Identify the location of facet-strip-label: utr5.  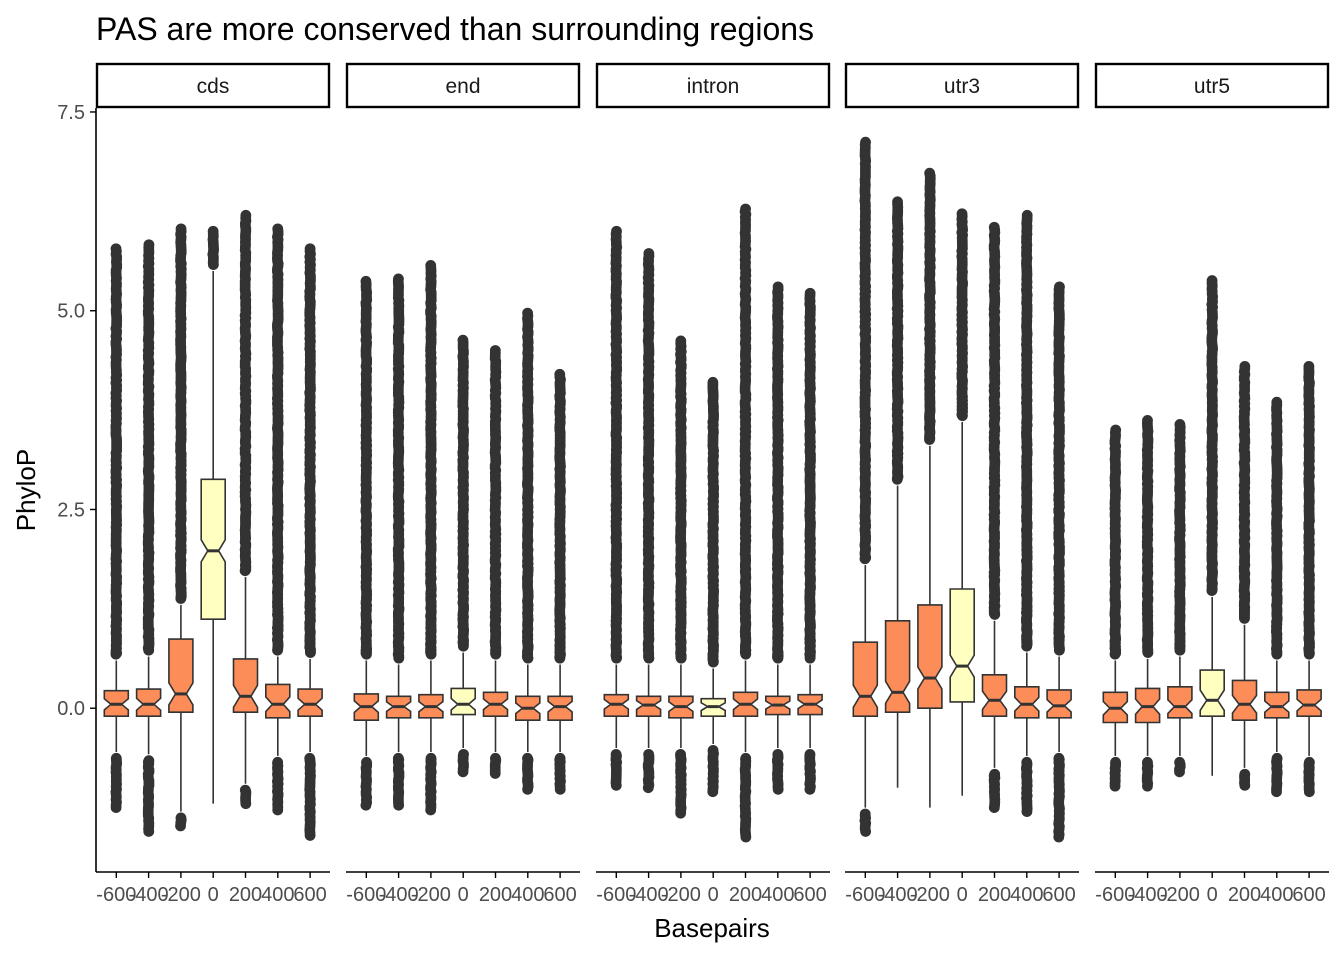
(1212, 86).